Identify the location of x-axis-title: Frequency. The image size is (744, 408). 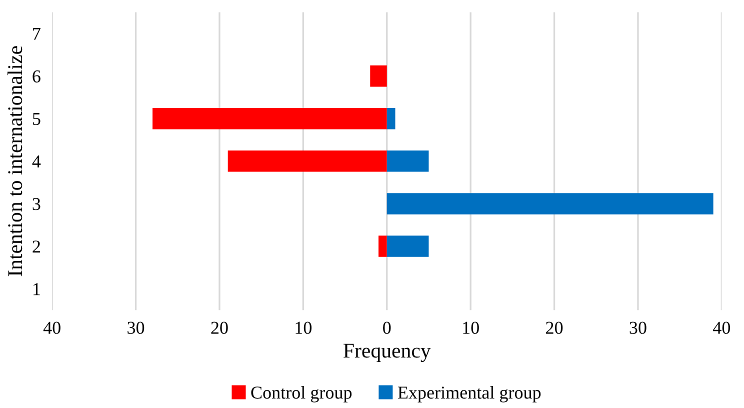
(387, 353).